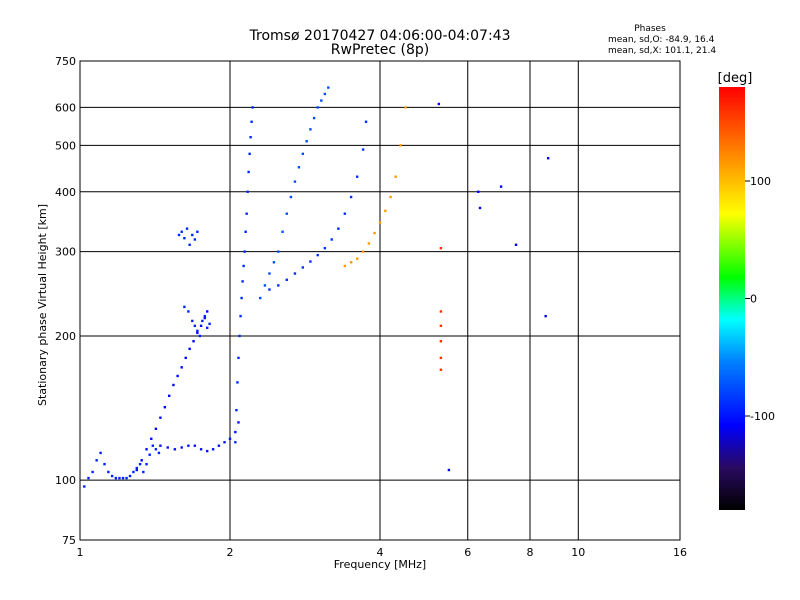 The height and width of the screenshot is (600, 800). What do you see at coordinates (80, 552) in the screenshot?
I see `x-tick-label: 1` at bounding box center [80, 552].